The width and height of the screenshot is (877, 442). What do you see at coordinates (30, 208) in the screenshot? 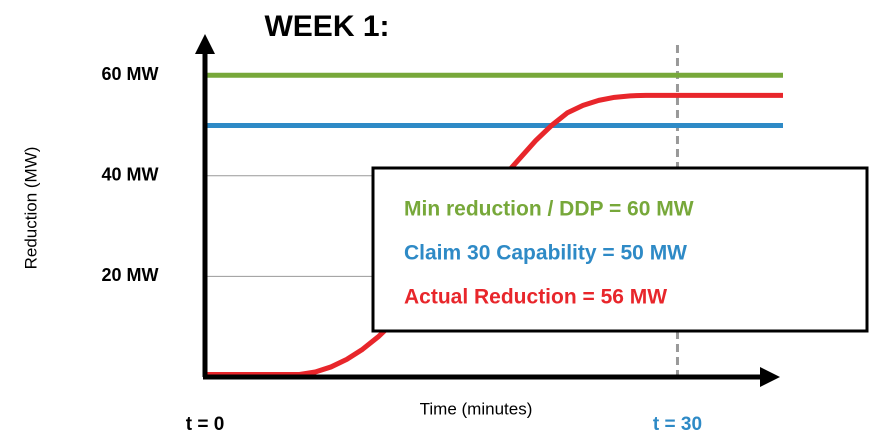
I see `y-axis-label: Reduction (MW)` at bounding box center [30, 208].